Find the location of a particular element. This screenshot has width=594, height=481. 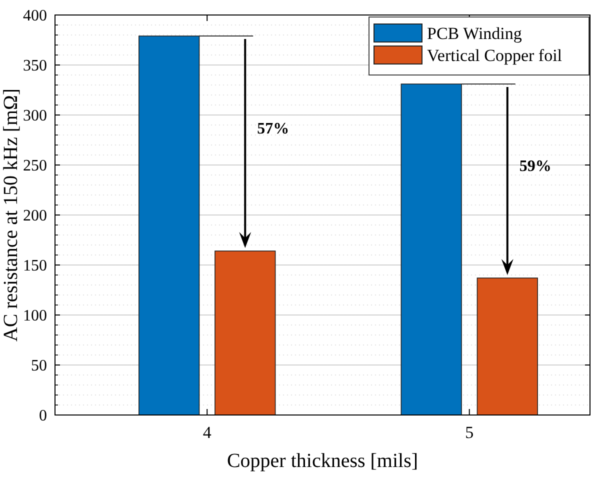

y-tick-label: 350 is located at coordinates (35, 66).